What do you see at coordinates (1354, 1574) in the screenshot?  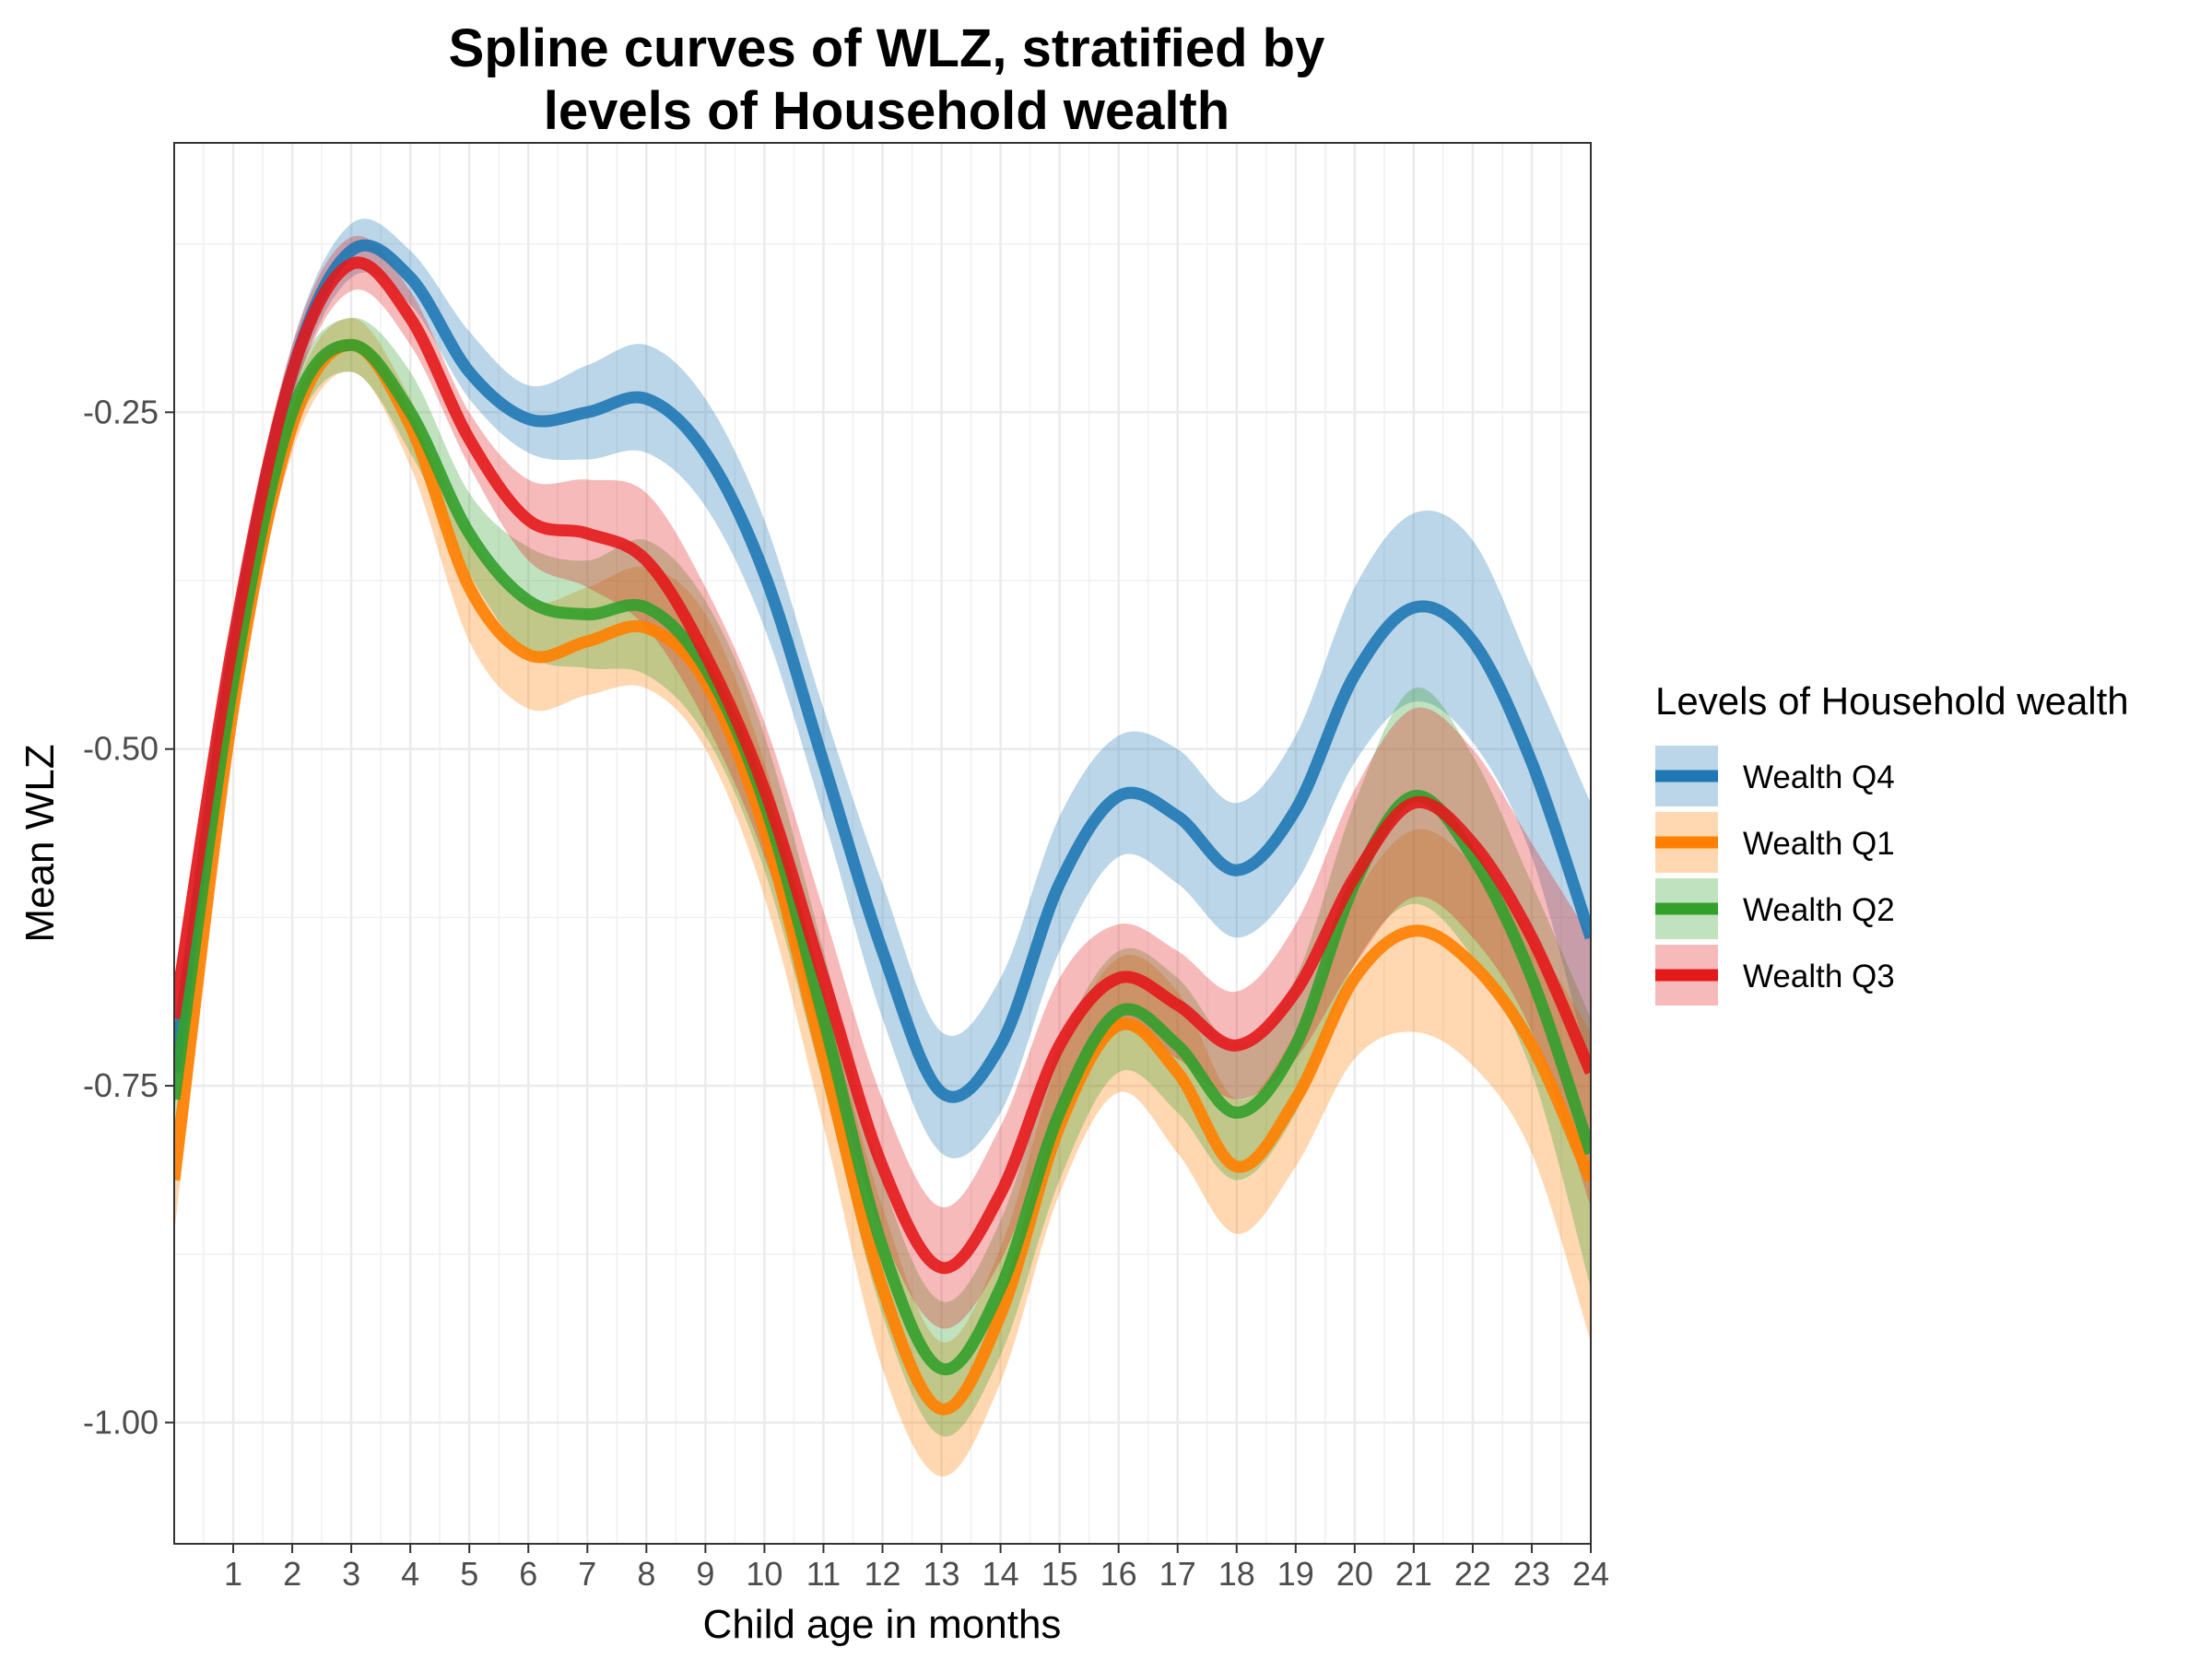 I see `x-tick-label: 20` at bounding box center [1354, 1574].